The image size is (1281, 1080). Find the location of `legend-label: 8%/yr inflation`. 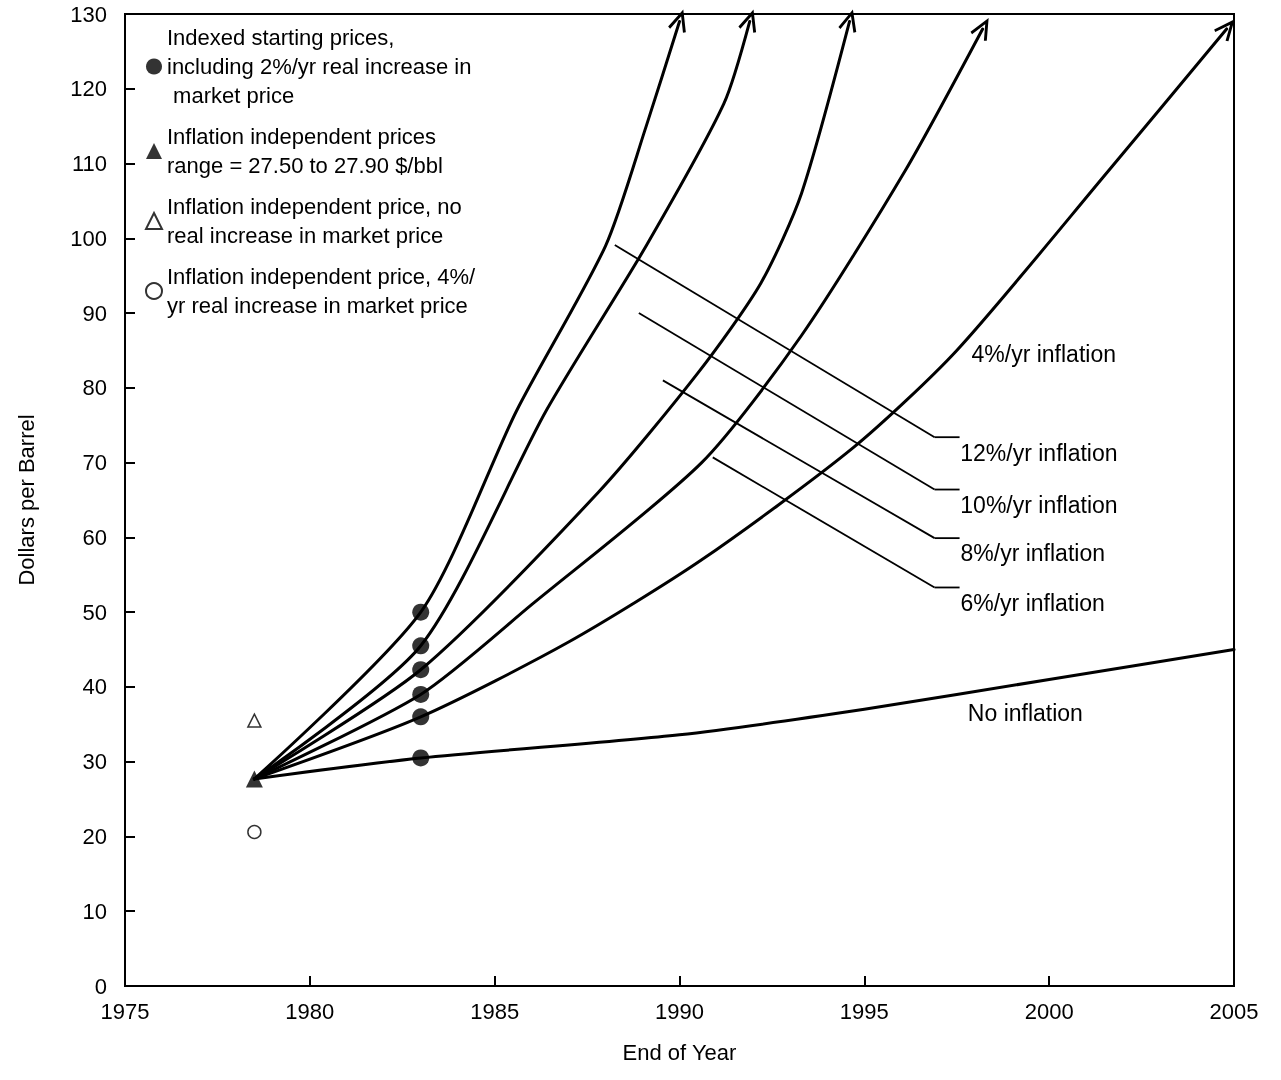

legend-label: 8%/yr inflation is located at coordinates (1032, 553).